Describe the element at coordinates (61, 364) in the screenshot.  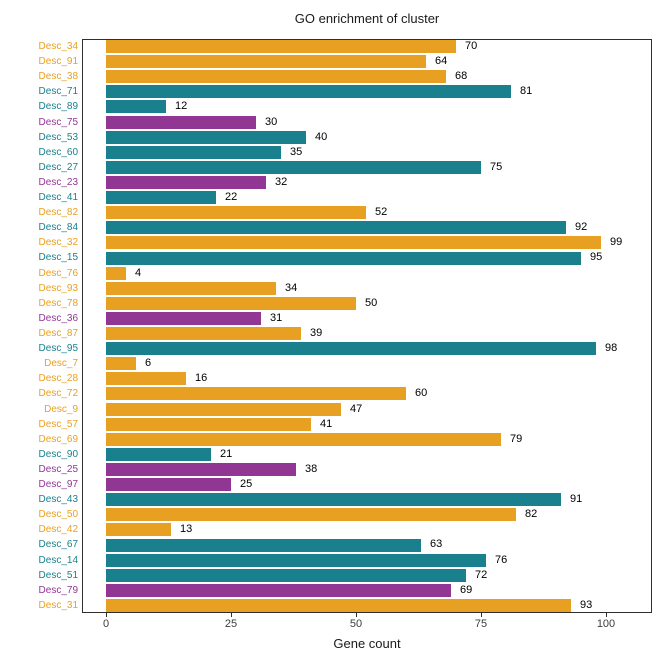
I see `y-axis-tick-label: Desc_7` at that location.